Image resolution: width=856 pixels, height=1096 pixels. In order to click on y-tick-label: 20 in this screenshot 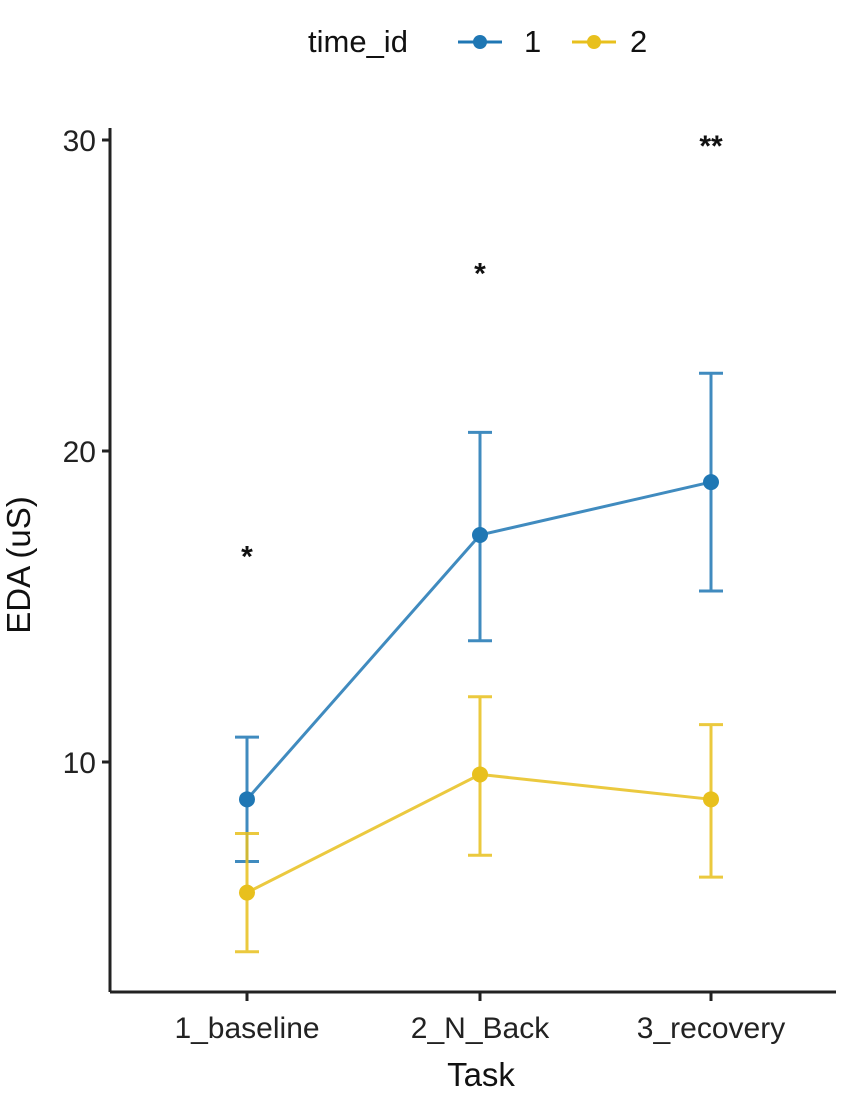, I will do `click(79, 452)`.